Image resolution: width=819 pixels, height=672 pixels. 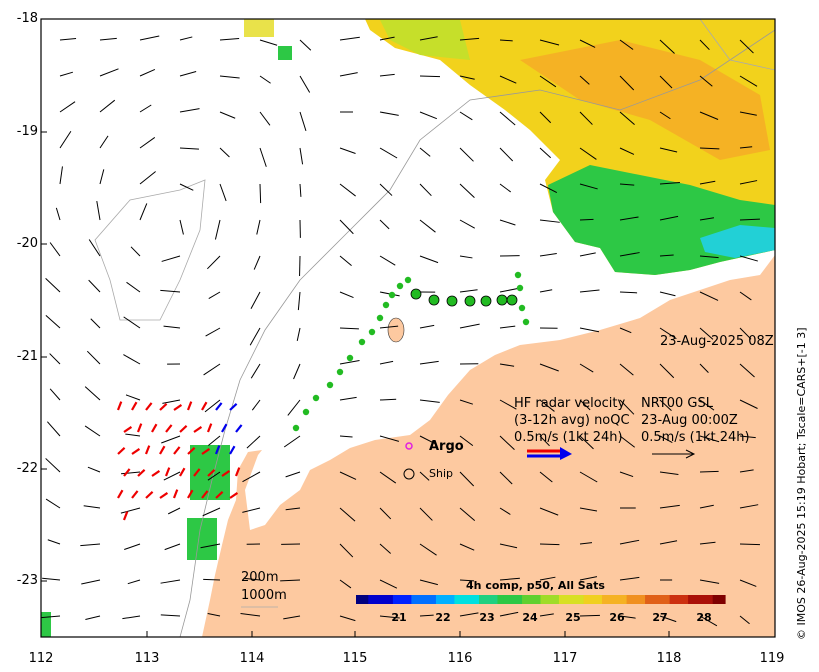 What do you see at coordinates (27, 18) in the screenshot?
I see `lat-tick-label: -18` at bounding box center [27, 18].